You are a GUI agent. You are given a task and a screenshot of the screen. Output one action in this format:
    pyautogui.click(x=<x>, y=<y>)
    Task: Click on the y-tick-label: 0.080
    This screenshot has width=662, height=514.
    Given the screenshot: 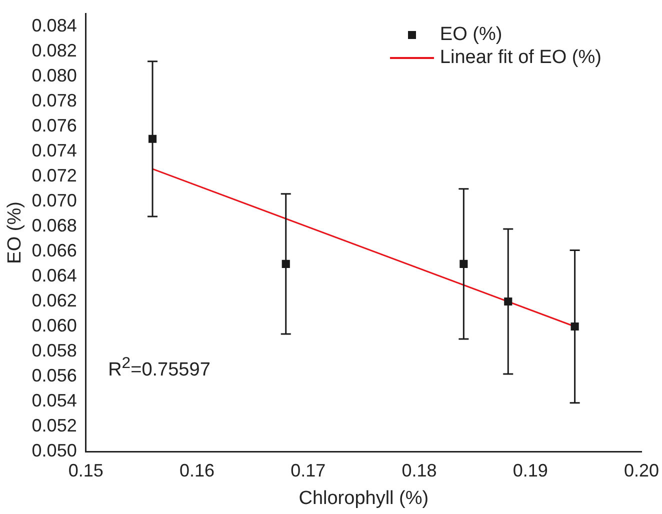 What is the action you would take?
    pyautogui.click(x=54, y=75)
    